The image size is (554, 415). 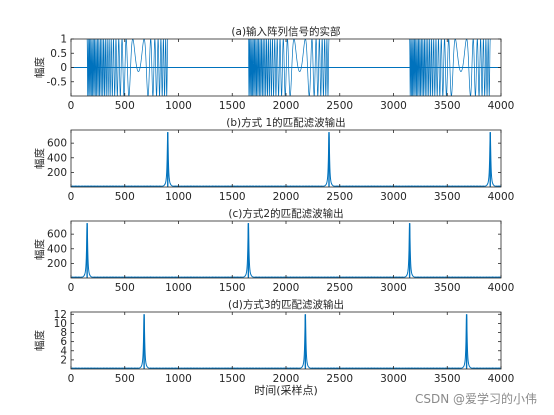 I want to click on y-tick-label: 0, so click(x=63, y=68).